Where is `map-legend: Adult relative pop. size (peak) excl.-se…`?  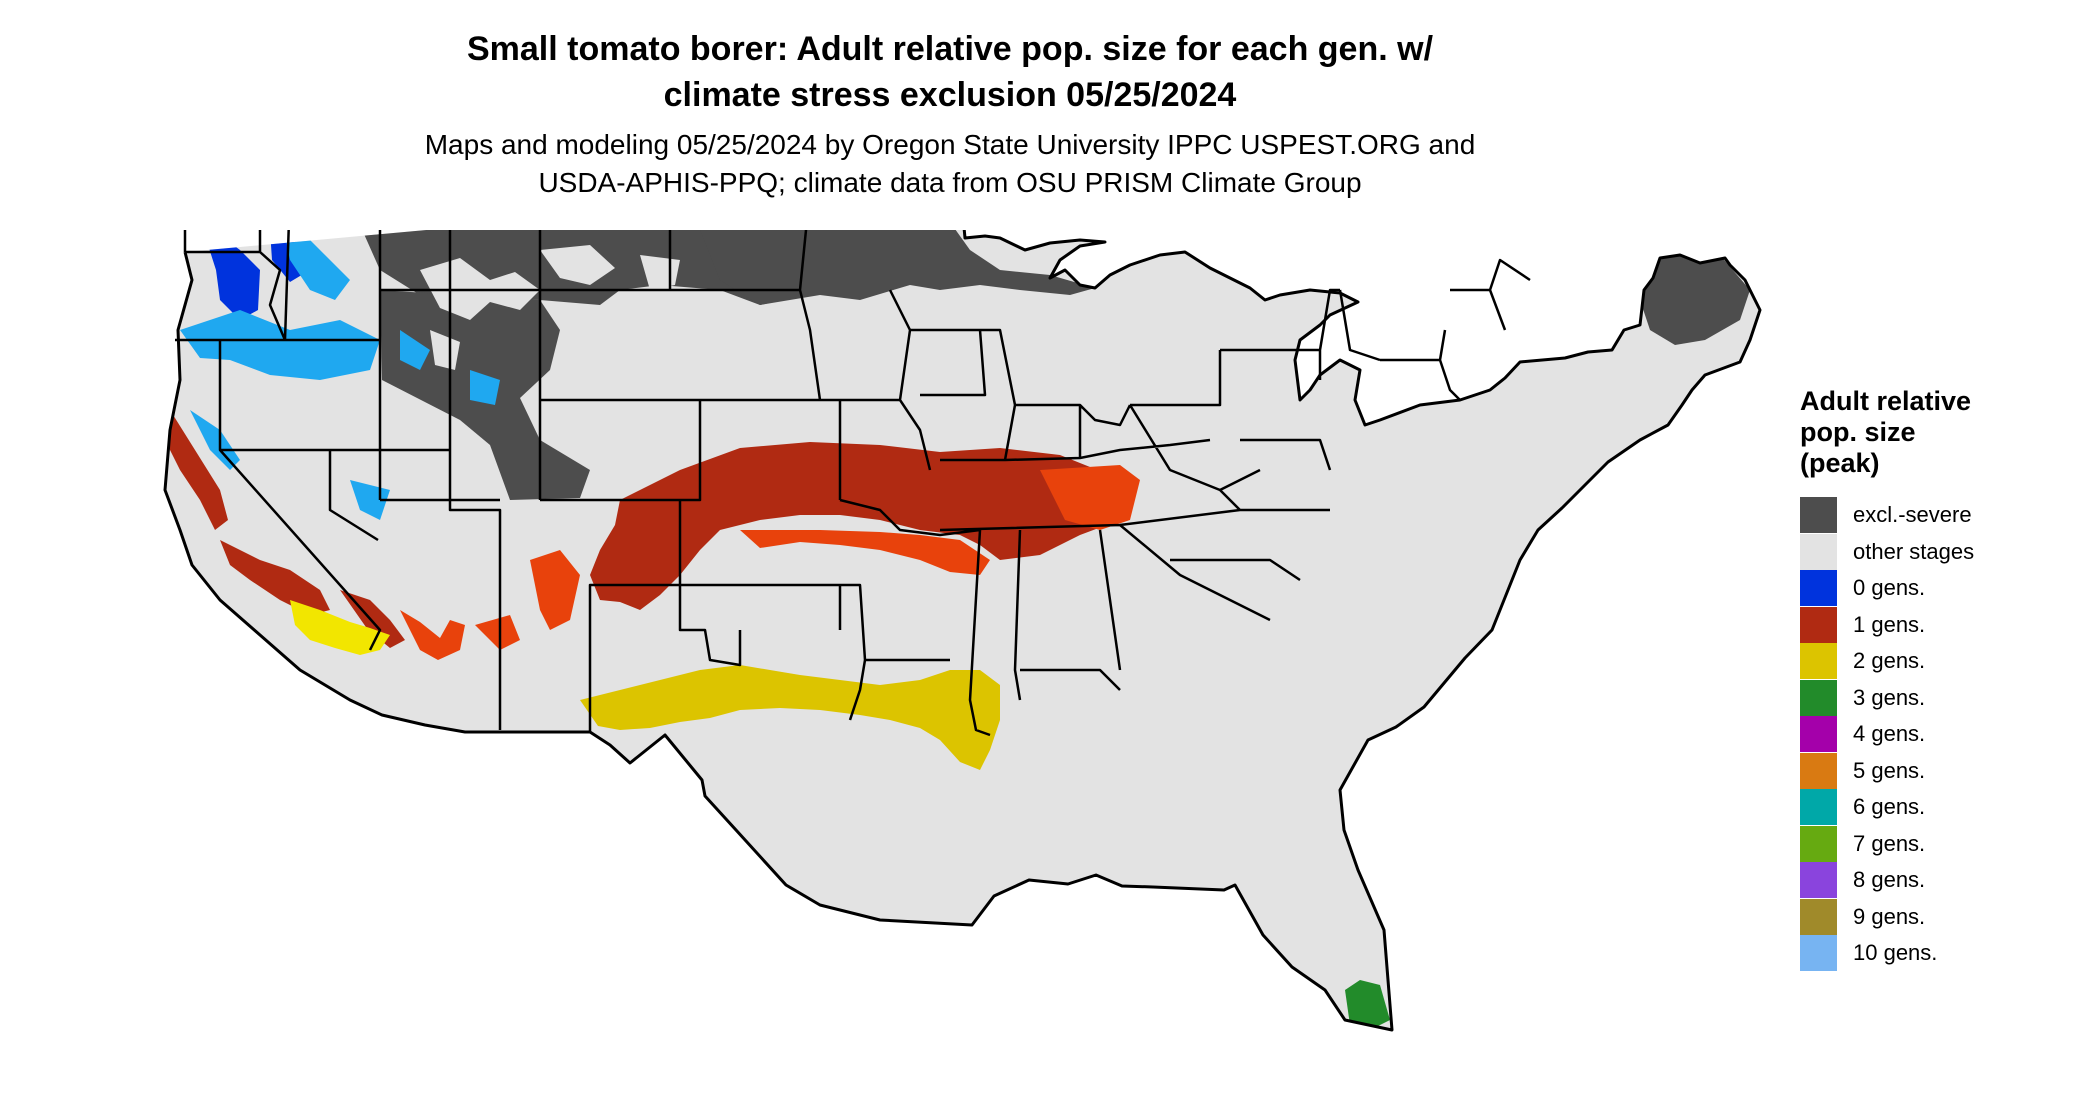
map-legend: Adult relative pop. size (peak) excl.-se… is located at coordinates (1945, 679).